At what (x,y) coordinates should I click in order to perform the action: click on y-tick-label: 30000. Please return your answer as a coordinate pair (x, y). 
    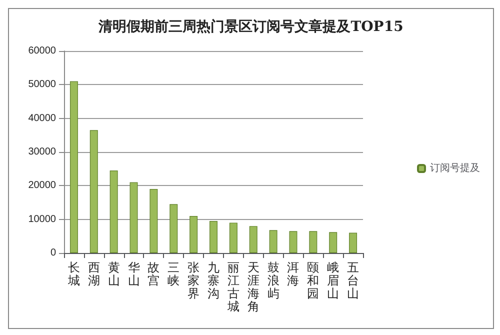
    Looking at the image, I should click on (42, 152).